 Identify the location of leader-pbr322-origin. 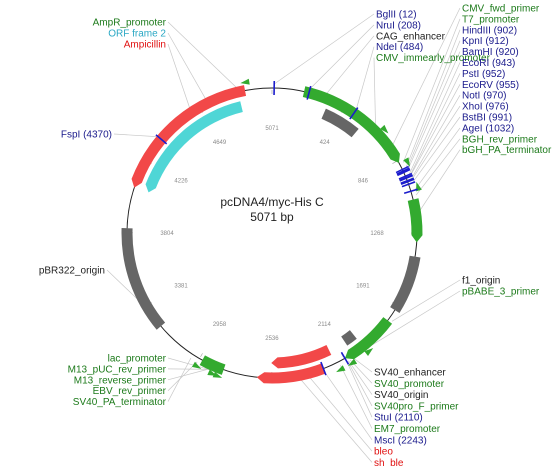
(123, 285).